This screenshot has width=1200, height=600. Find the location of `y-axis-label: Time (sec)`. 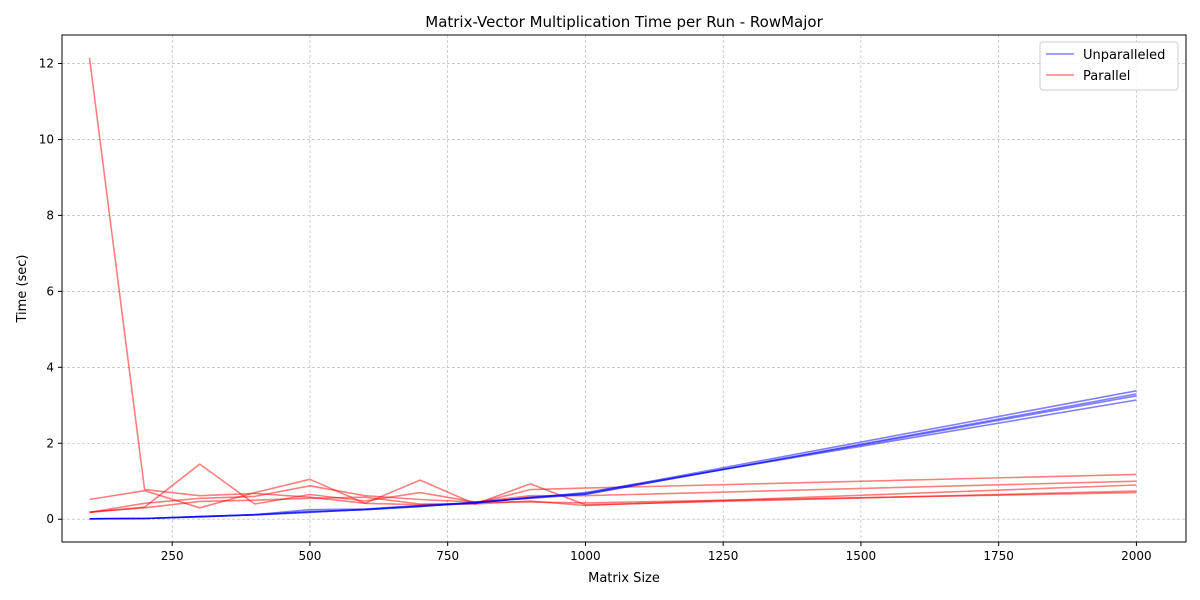

y-axis-label: Time (sec) is located at coordinates (22, 288).